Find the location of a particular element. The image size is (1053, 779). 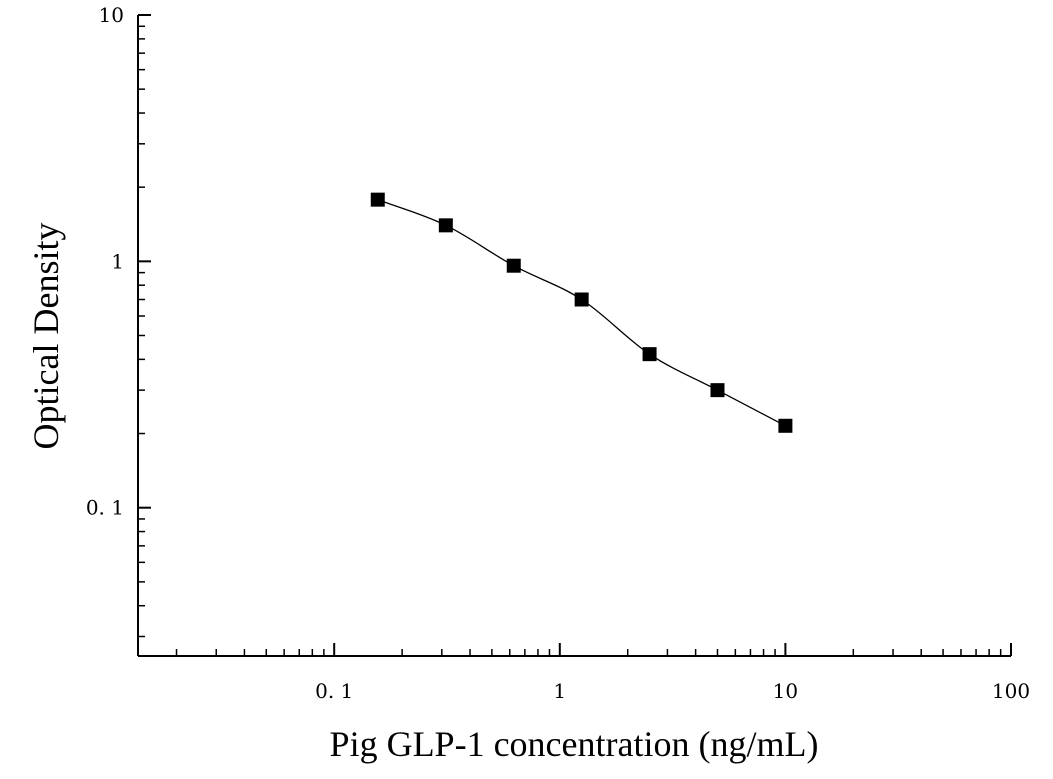

y-tick-label: 0. 1 is located at coordinates (105, 508).